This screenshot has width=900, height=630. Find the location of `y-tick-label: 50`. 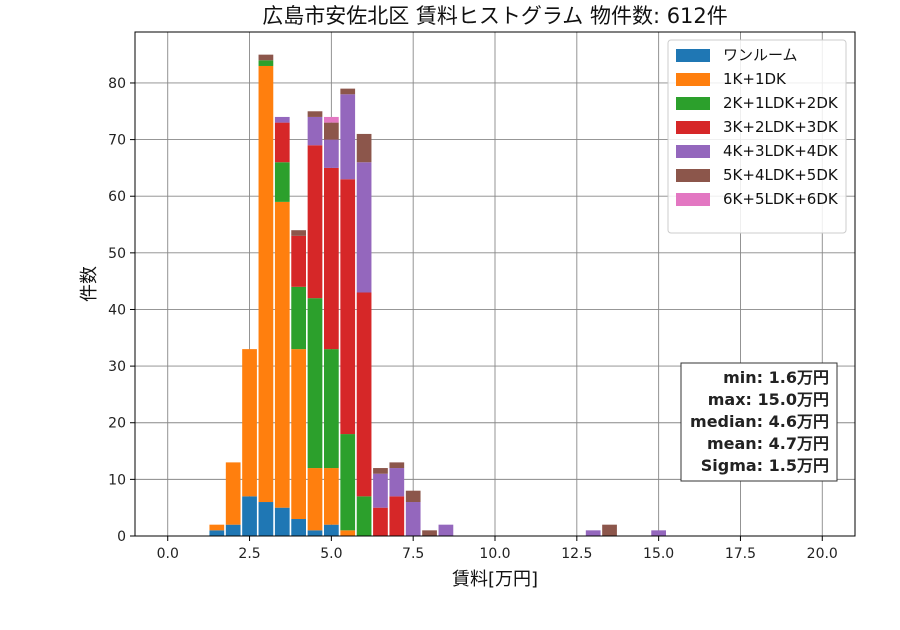

y-tick-label: 50 is located at coordinates (117, 254).